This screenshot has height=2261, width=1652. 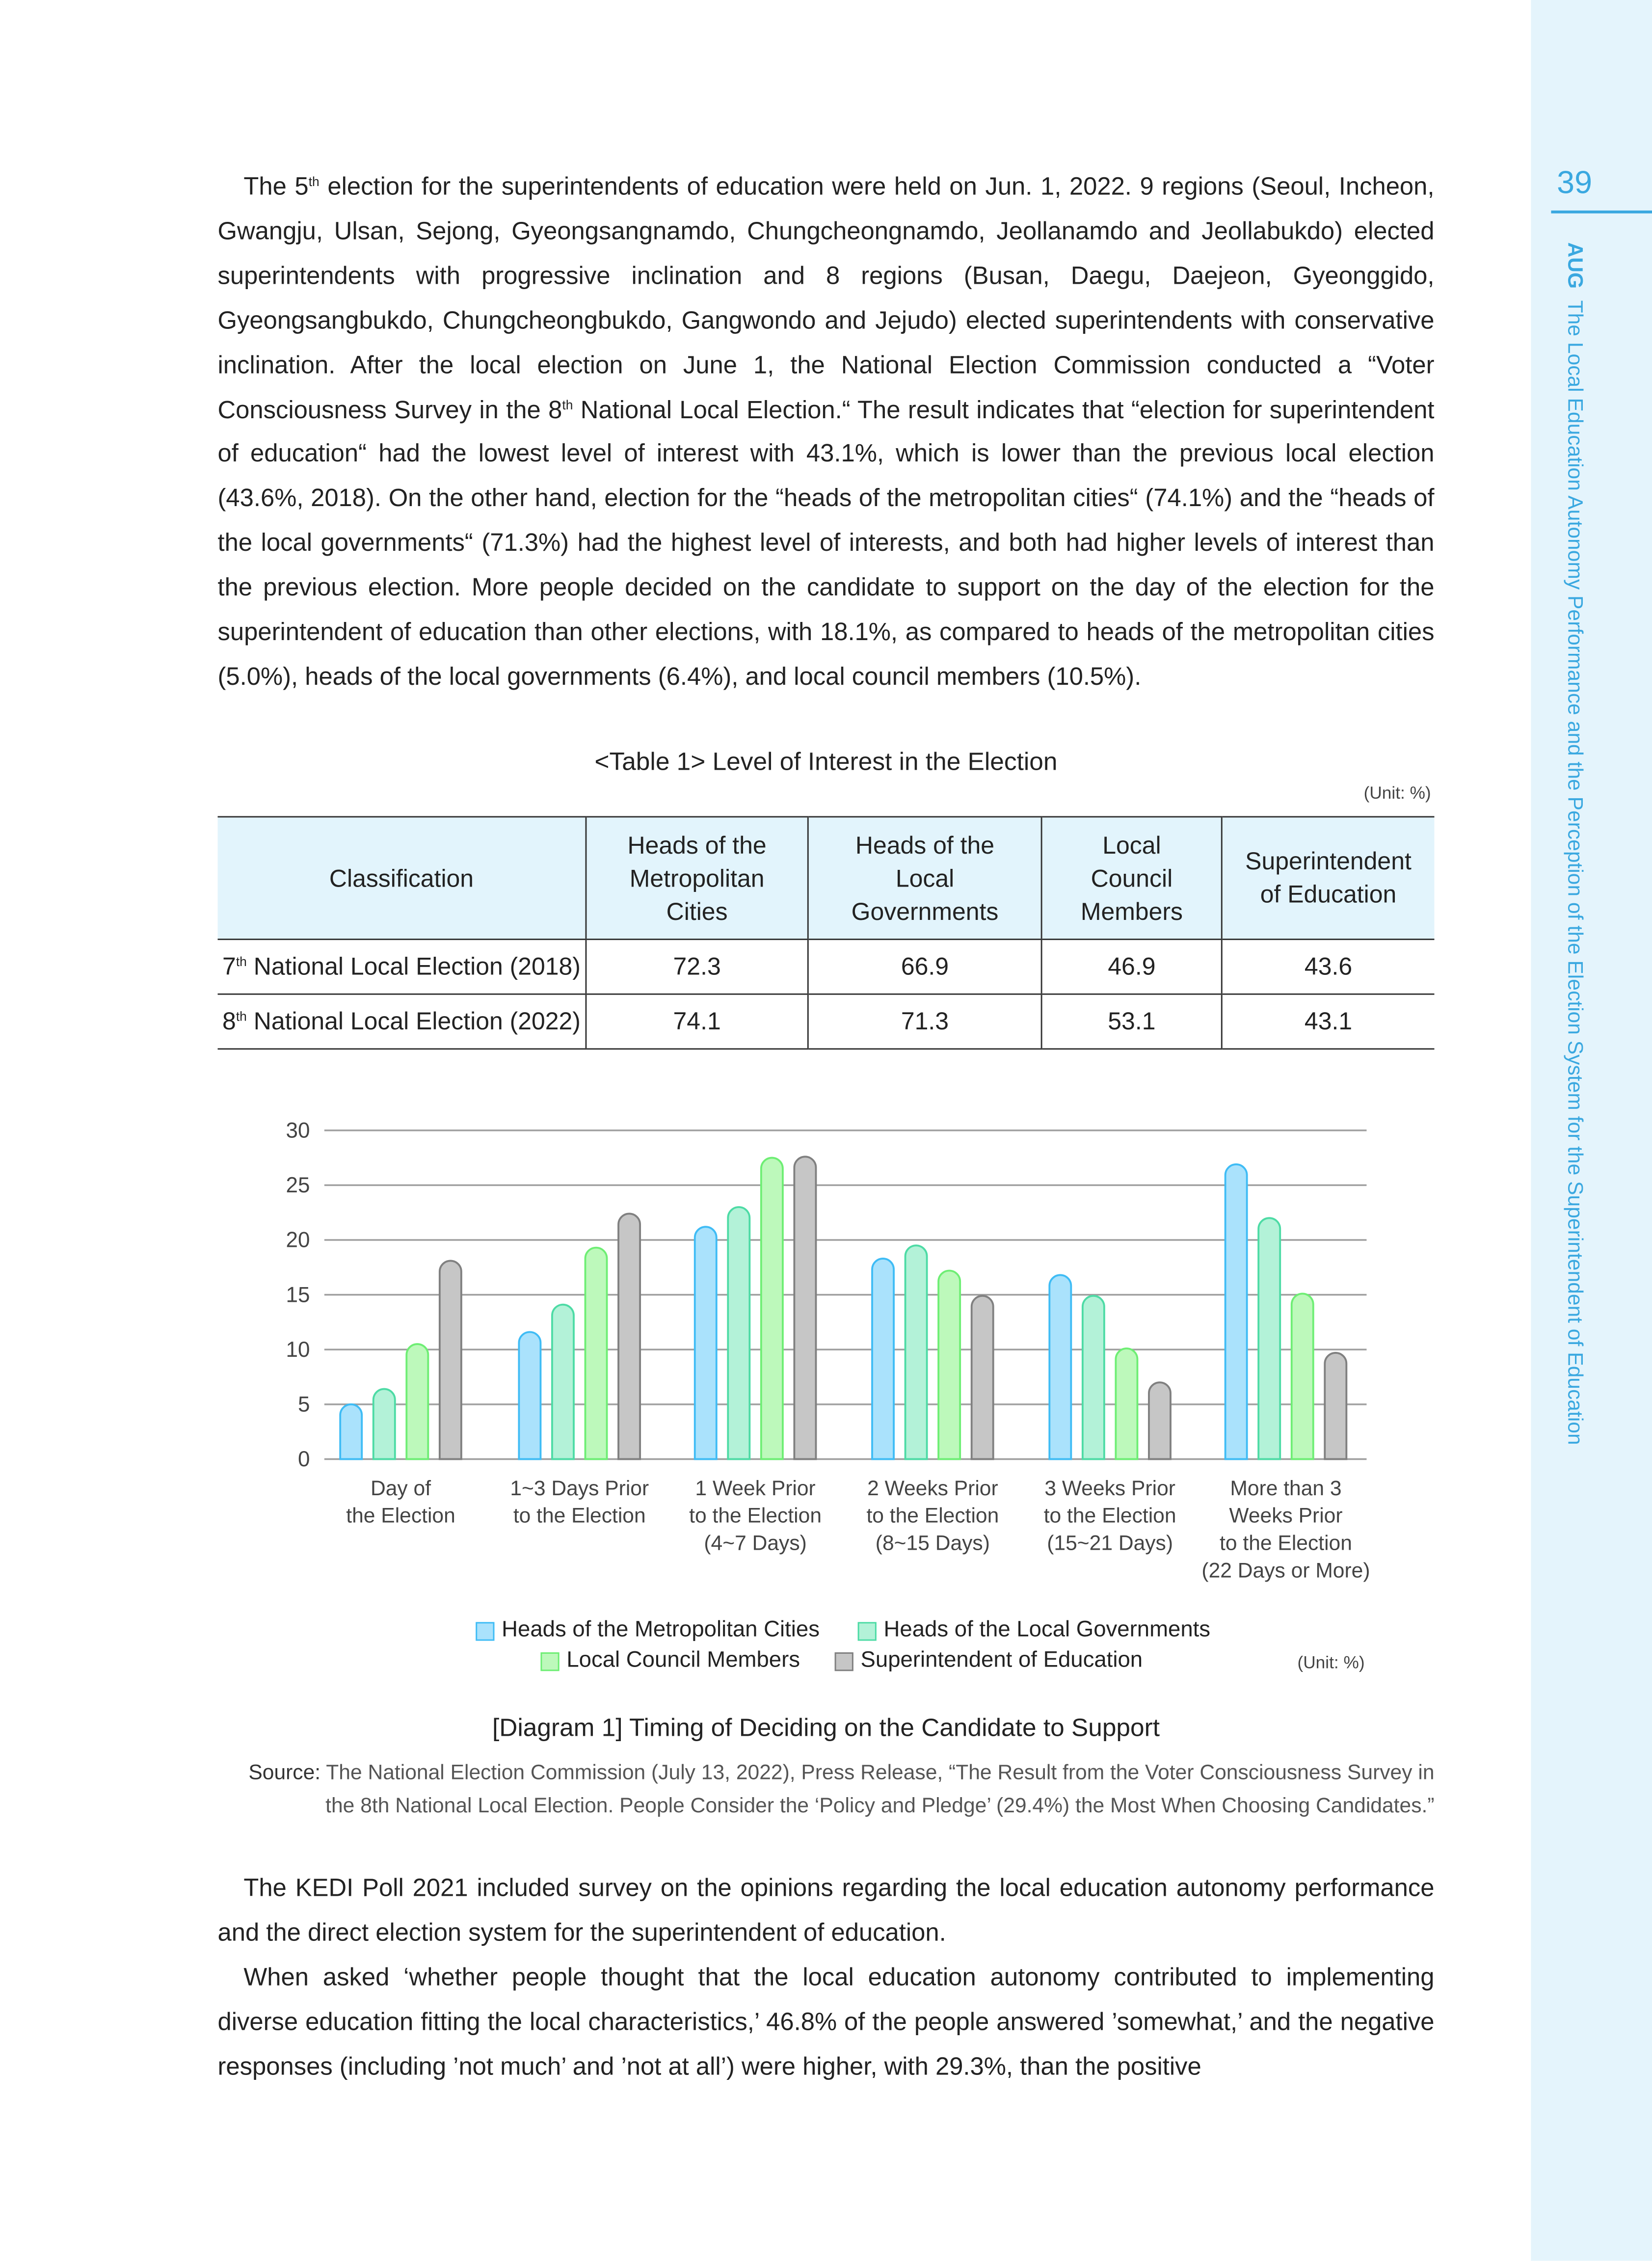 What do you see at coordinates (1328, 1022) in the screenshot?
I see `cell: 43.1` at bounding box center [1328, 1022].